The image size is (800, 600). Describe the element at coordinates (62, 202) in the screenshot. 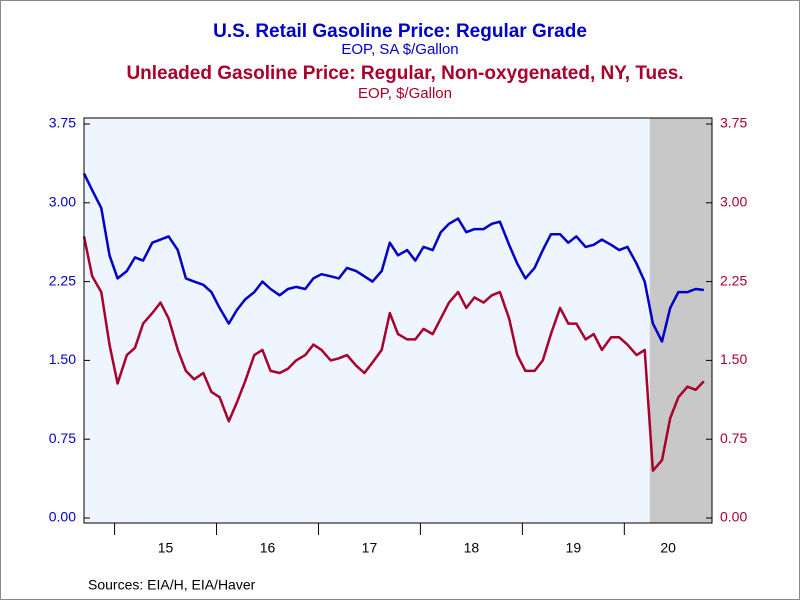

I see `y-tick-label: 3.00` at that location.